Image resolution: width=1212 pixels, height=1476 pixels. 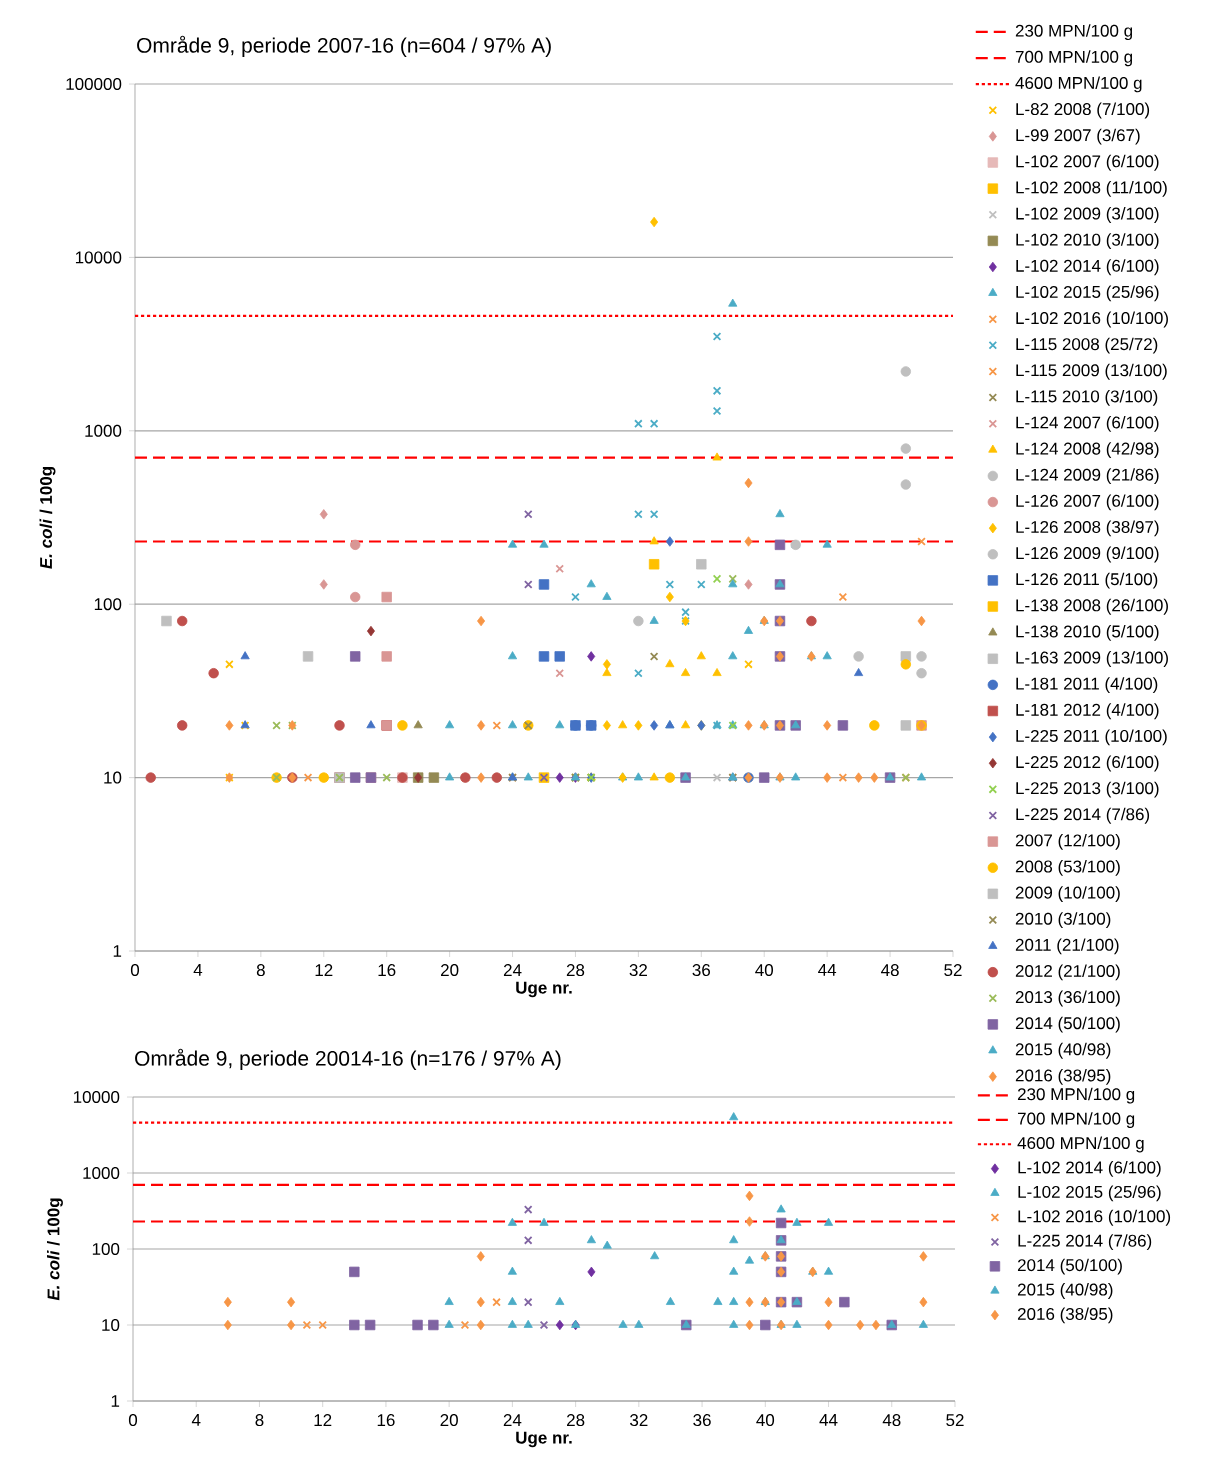 What do you see at coordinates (1087, 554) in the screenshot?
I see `legend-label: L-126 2009 (9/100)` at bounding box center [1087, 554].